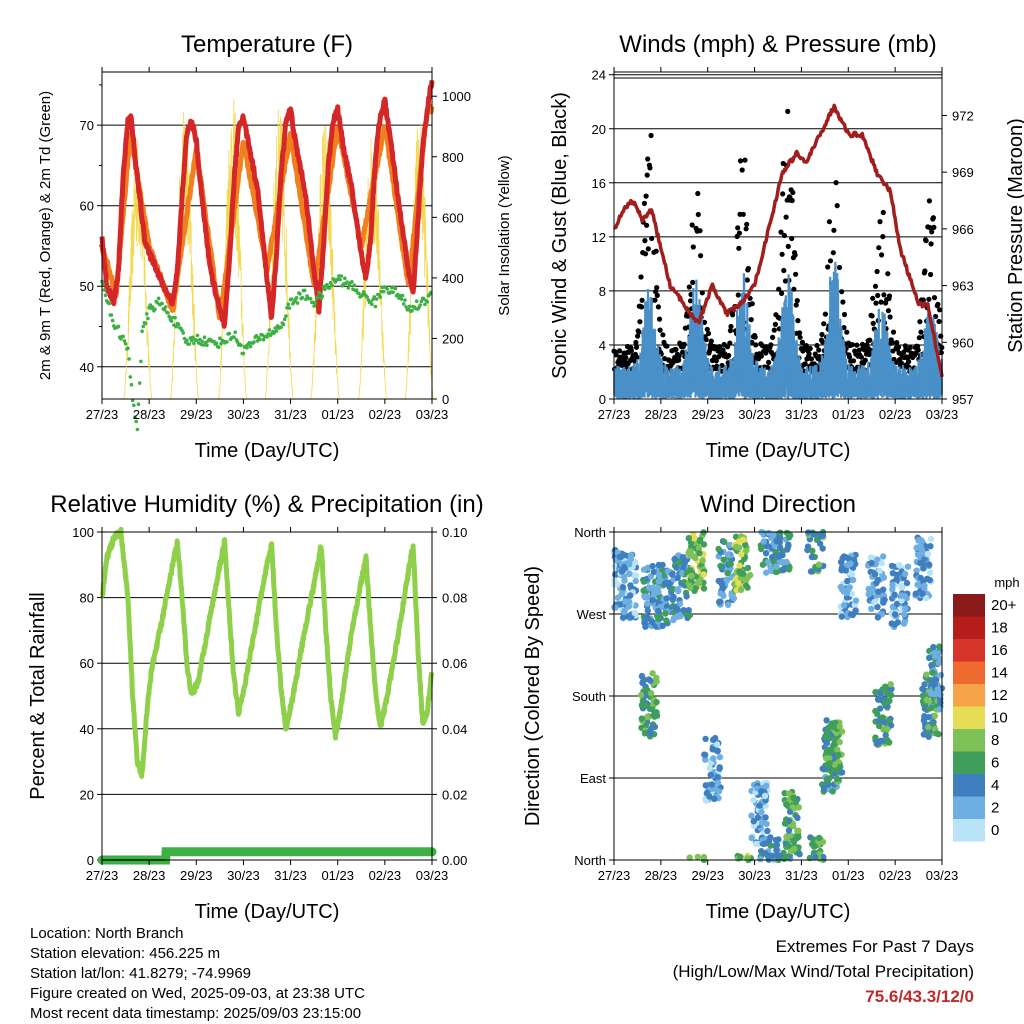  I want to click on y-axis-label: Sonic Wind & Gust (Blue, Black), so click(560, 235).